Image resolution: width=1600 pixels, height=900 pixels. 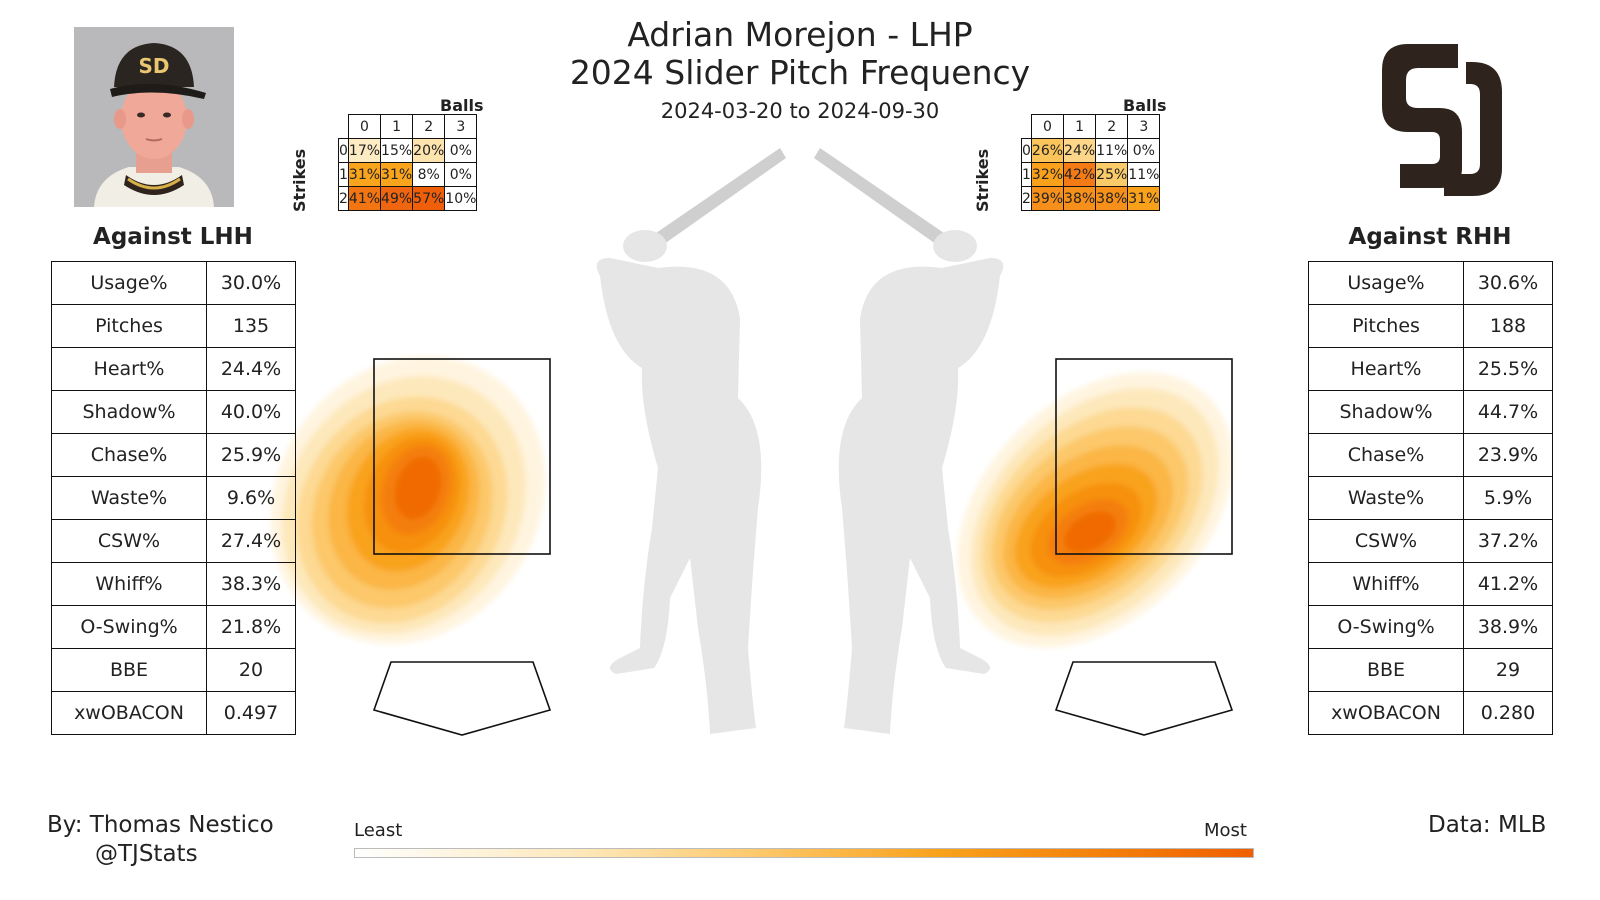 What do you see at coordinates (1508, 455) in the screenshot?
I see `stat-value: 23.9%` at bounding box center [1508, 455].